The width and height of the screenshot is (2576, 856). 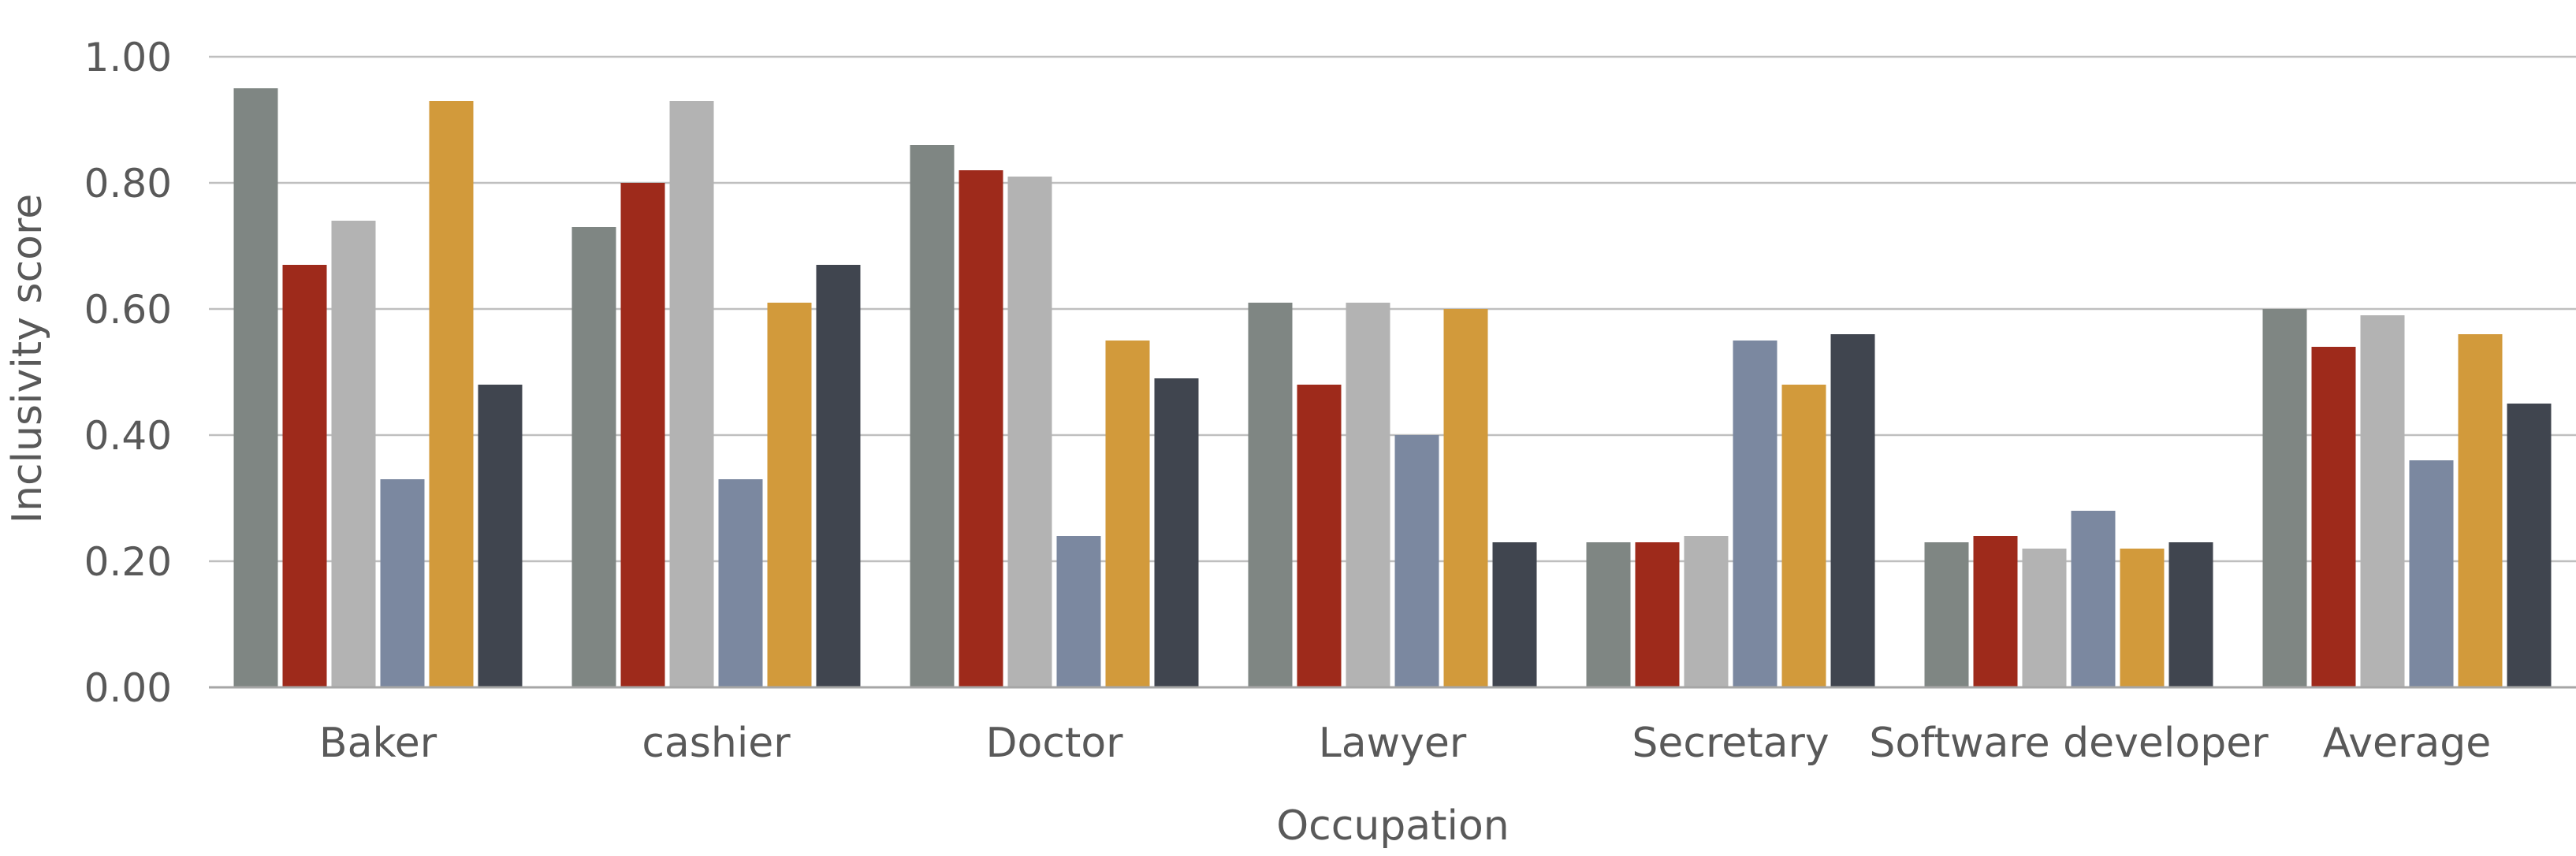 What do you see at coordinates (2407, 743) in the screenshot?
I see `x-category-label: Average` at bounding box center [2407, 743].